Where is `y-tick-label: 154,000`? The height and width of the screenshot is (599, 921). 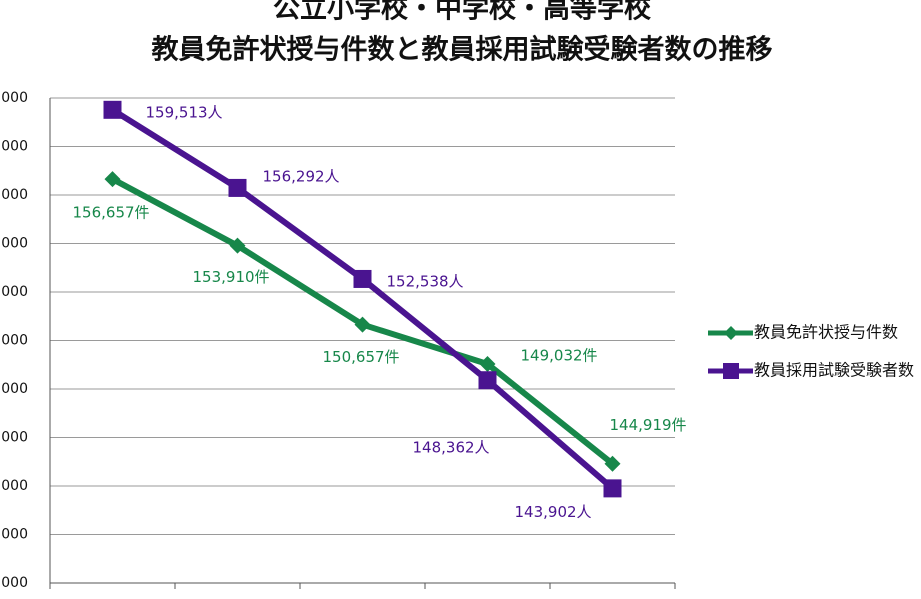
y-tick-label: 154,000 is located at coordinates (14, 244).